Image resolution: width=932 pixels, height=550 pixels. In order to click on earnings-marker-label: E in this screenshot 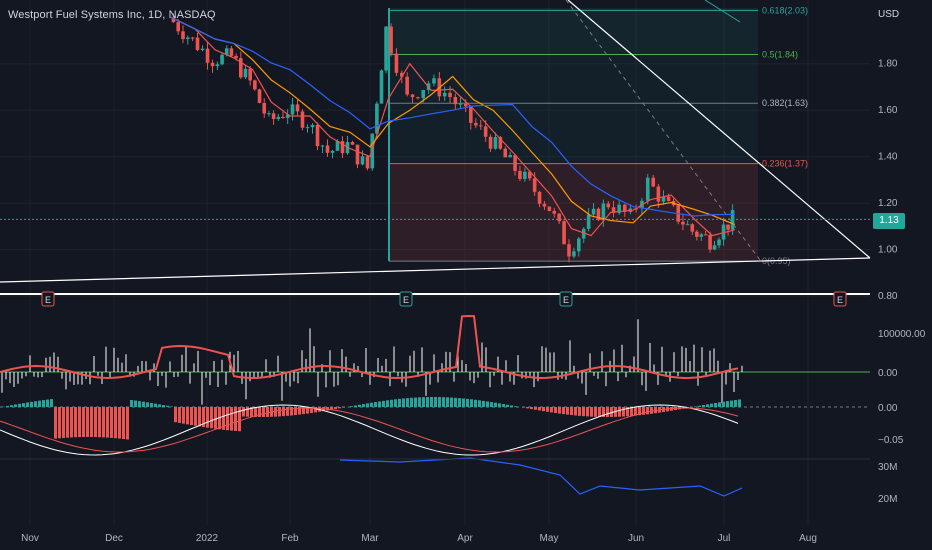, I will do `click(48, 300)`.